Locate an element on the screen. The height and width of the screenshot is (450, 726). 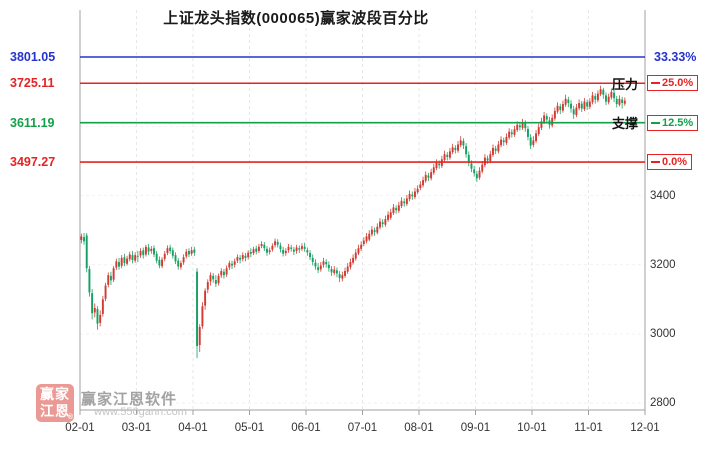
band-price-label-0: 3497.27 is located at coordinates (33, 162).